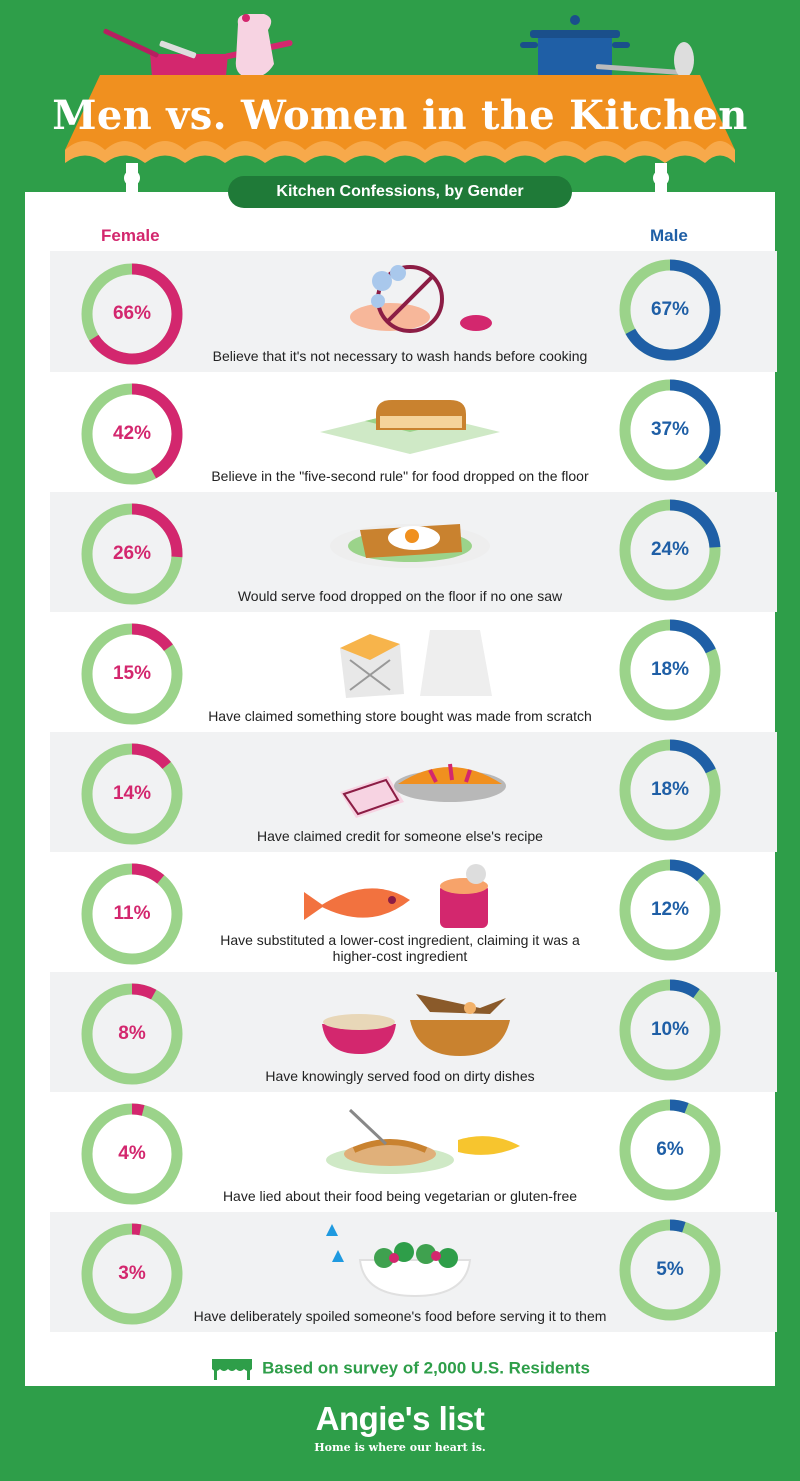  I want to click on footer-note: Based on survey of 2,000 U.S. Residents, so click(400, 1369).